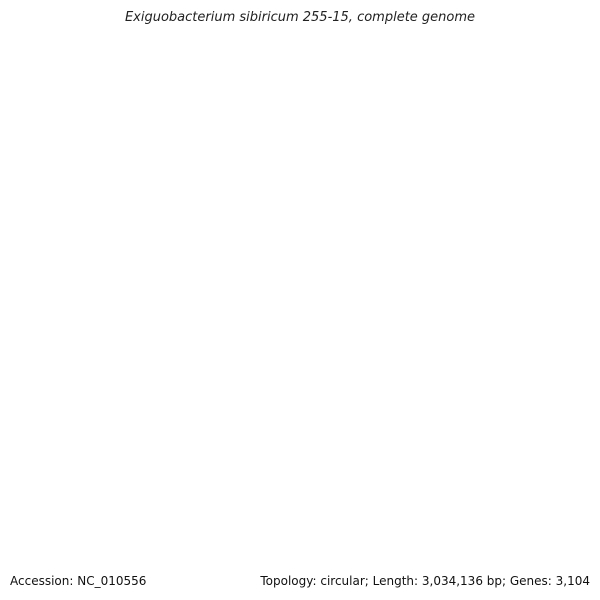 This screenshot has width=600, height=600. Describe the element at coordinates (78, 581) in the screenshot. I see `accession-label: Accession: NC_010556` at that location.